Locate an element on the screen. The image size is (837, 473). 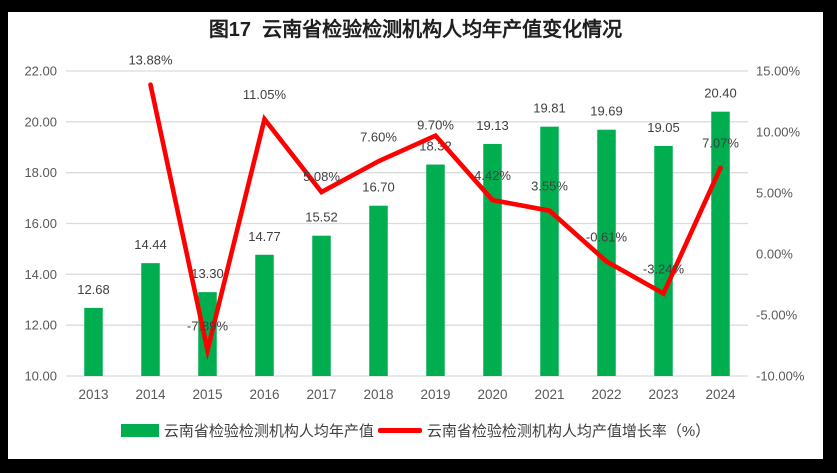
legend-label-line-series: 云南省检验检测机构人均产值增长率（%） is located at coordinates (568, 431).